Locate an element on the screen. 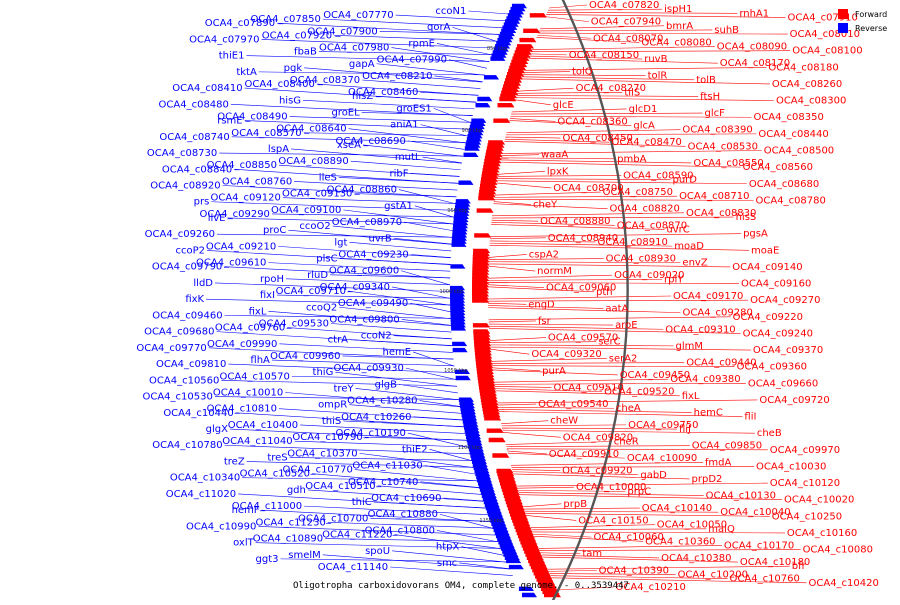  forward-gene-label: OCA4_c08350 is located at coordinates (788, 117).